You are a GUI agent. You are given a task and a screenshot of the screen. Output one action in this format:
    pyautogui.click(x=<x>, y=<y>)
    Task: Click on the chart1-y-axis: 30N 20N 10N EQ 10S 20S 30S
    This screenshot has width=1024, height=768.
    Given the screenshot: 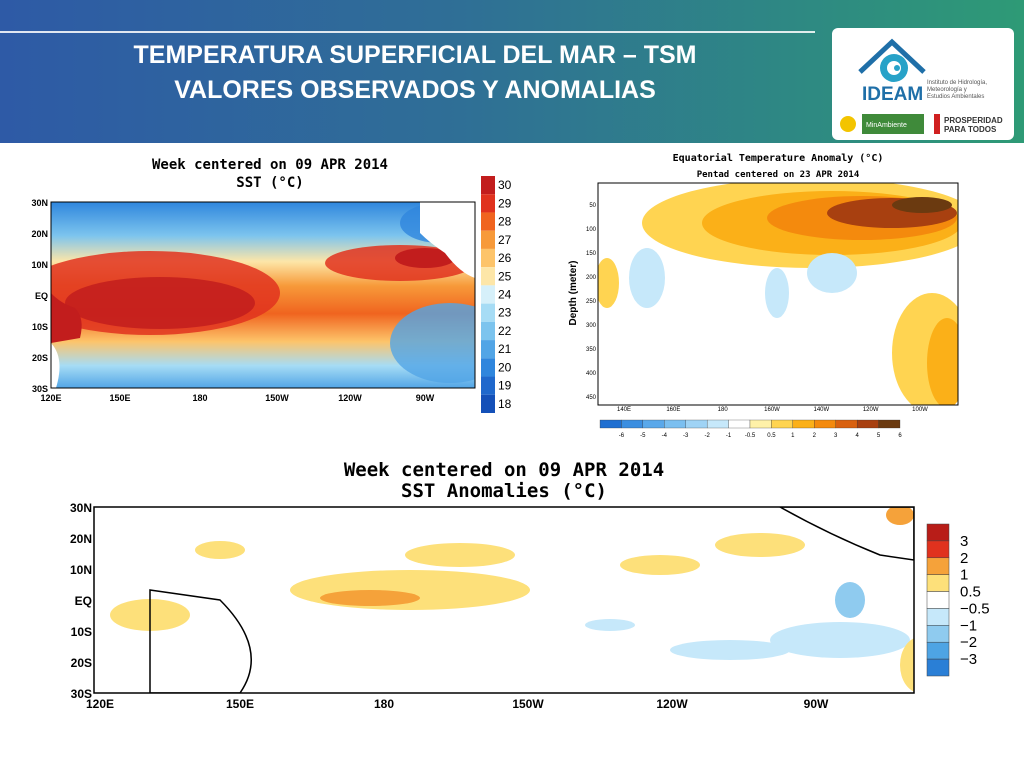 What is the action you would take?
    pyautogui.click(x=39, y=296)
    